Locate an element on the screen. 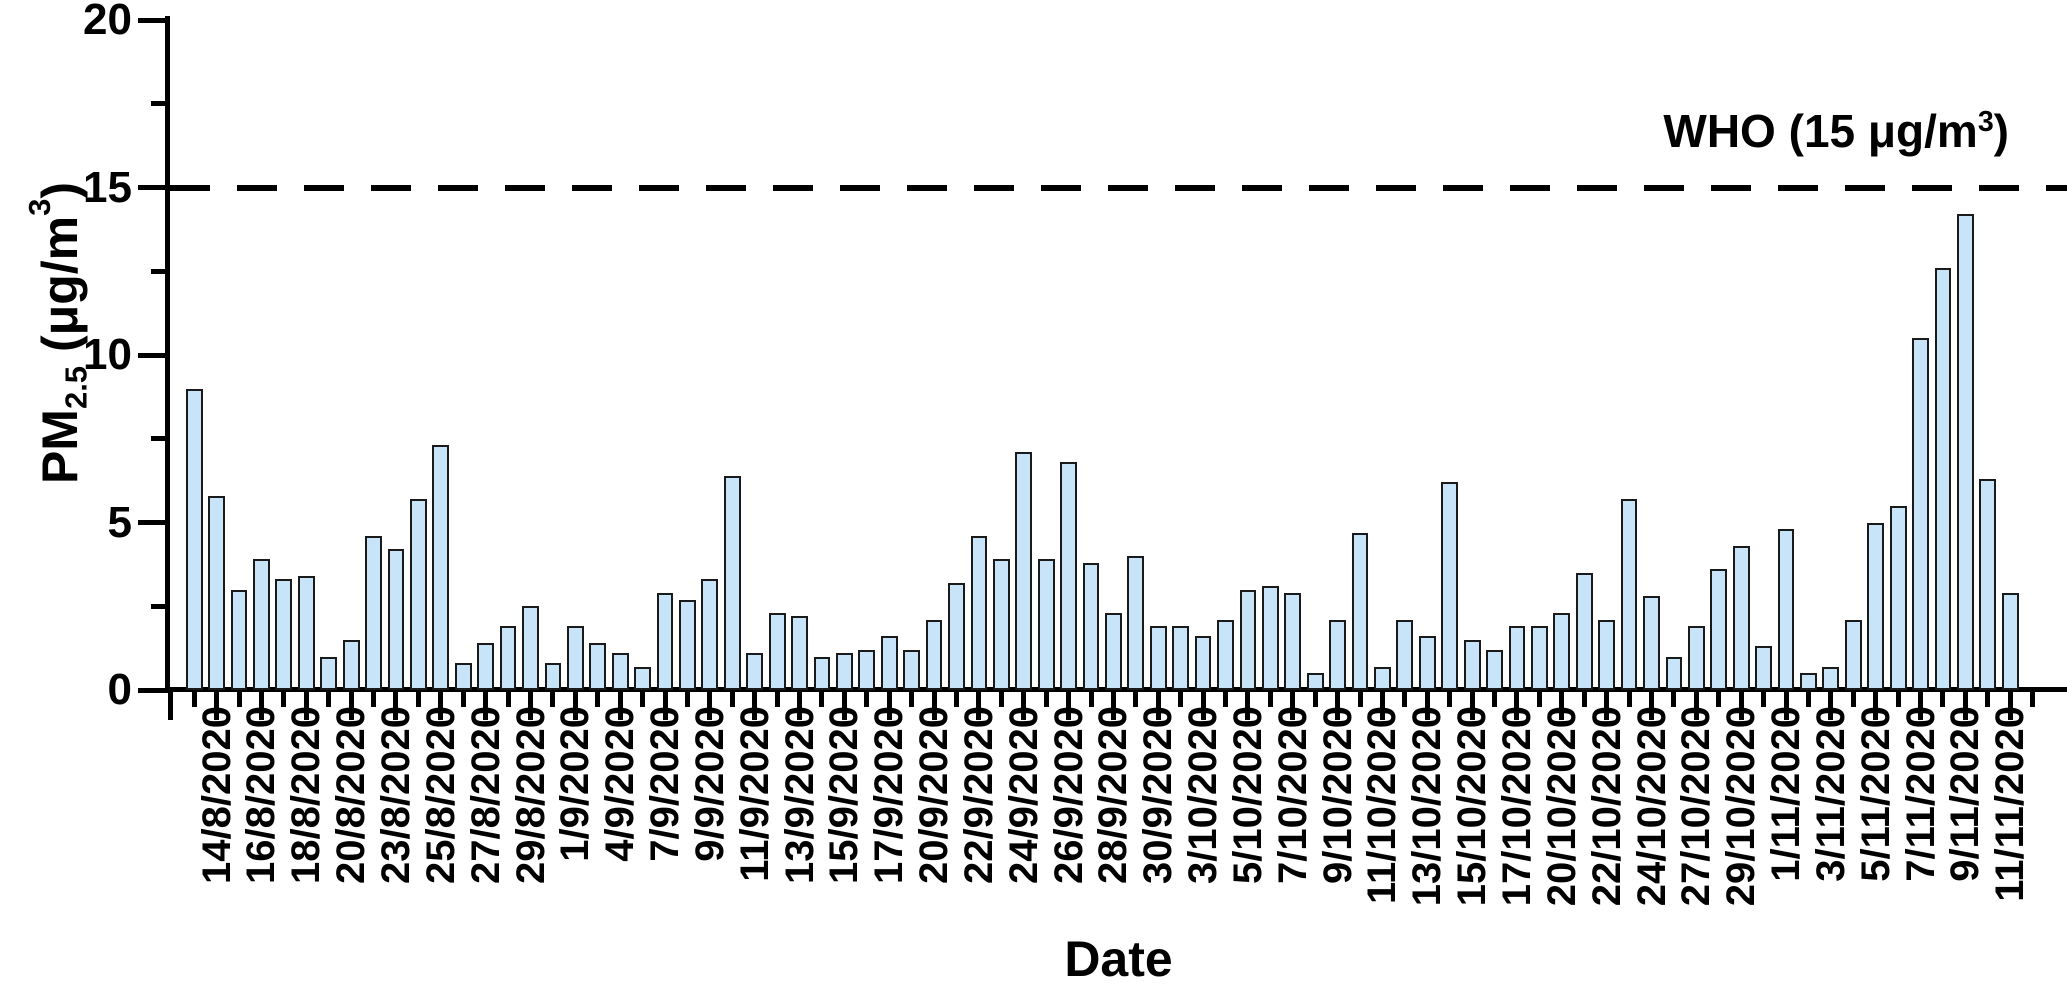  x-tick-label: 13/9/2020 is located at coordinates (799, 795).